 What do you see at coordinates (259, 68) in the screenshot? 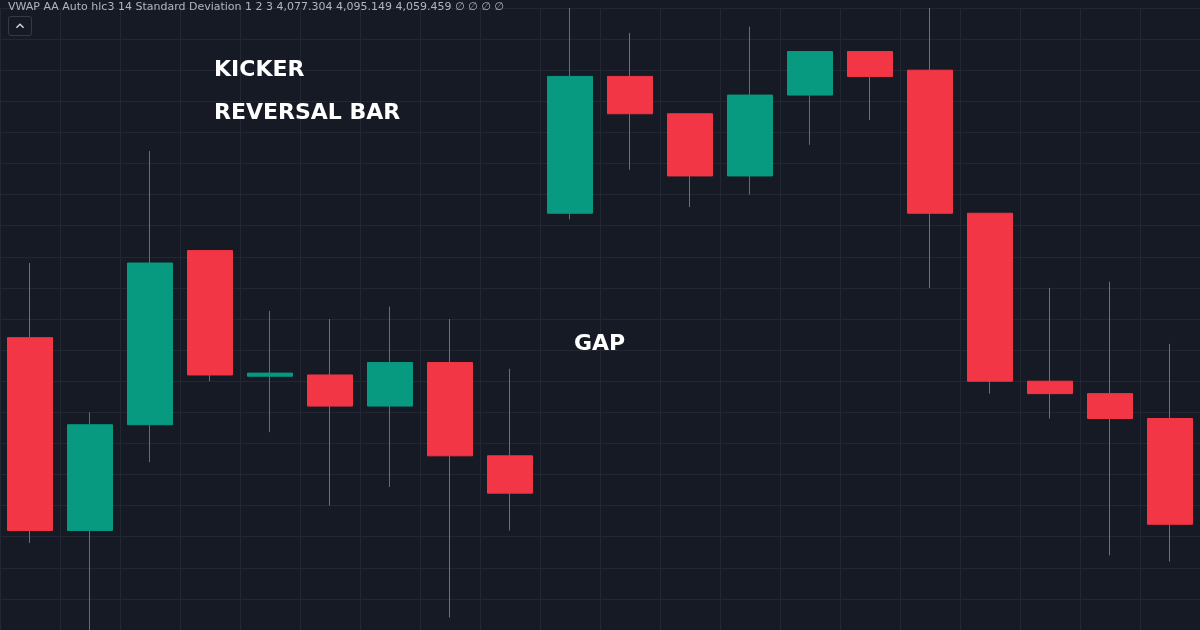
I see `annotation: KICKER` at bounding box center [259, 68].